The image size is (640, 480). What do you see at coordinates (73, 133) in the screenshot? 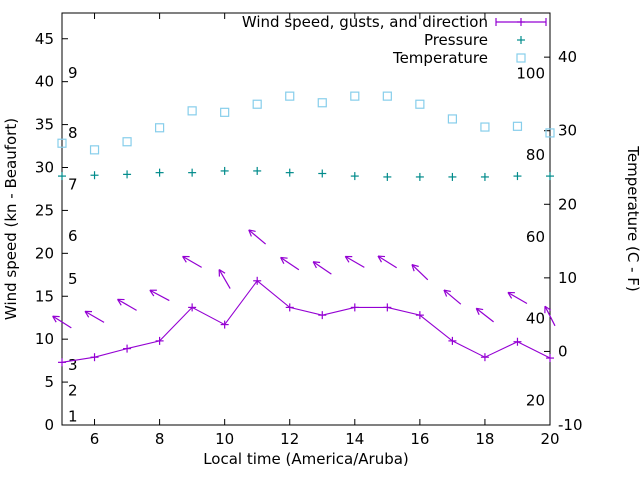
I see `beaufort-label: 8` at bounding box center [73, 133].